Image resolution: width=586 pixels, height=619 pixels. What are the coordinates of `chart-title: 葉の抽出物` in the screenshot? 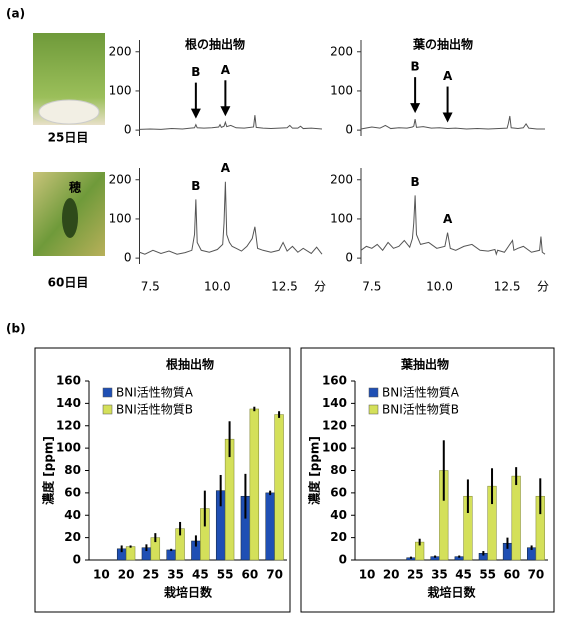 It's located at (442, 44).